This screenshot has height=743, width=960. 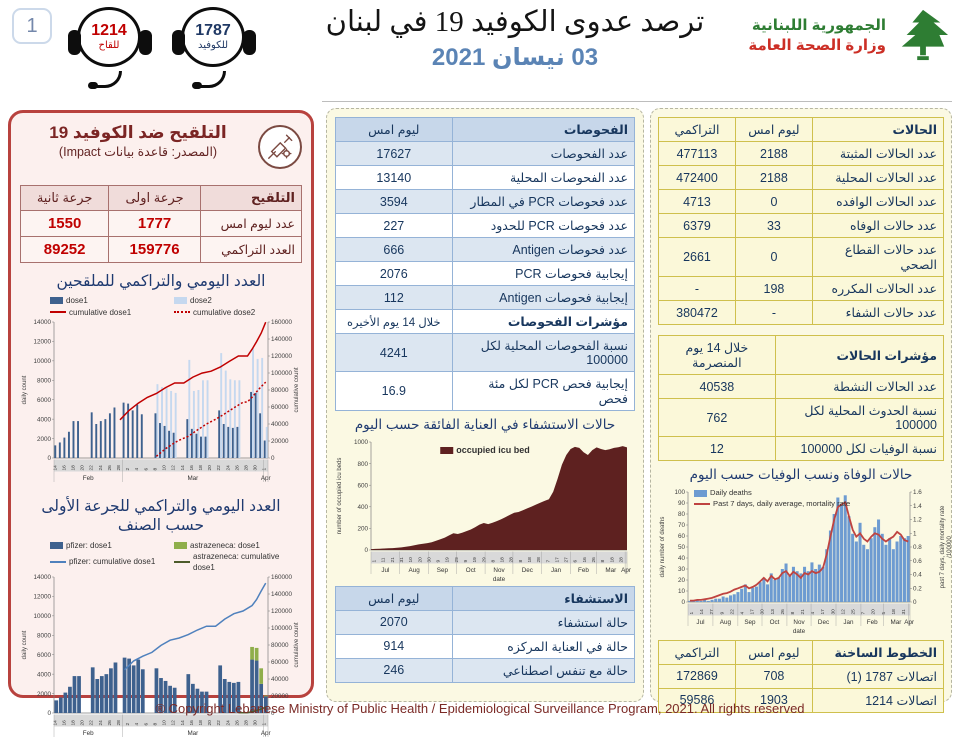 What do you see at coordinates (697, 201) in the screenshot?
I see `row-value: 4713` at bounding box center [697, 201].